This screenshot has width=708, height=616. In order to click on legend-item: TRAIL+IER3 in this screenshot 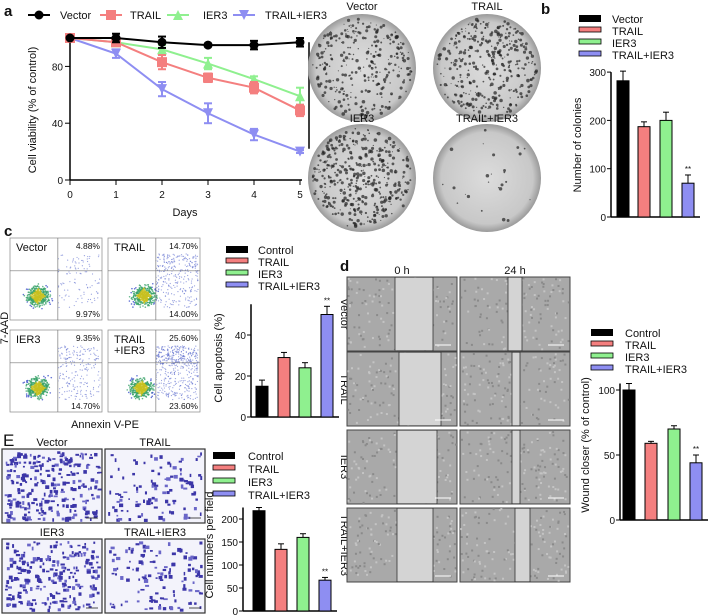, I will do `click(280, 16)`.